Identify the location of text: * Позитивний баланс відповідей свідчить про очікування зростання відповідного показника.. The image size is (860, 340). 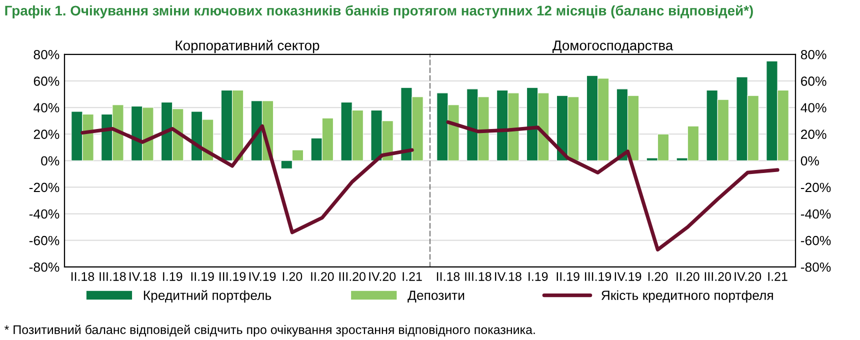
(269, 330).